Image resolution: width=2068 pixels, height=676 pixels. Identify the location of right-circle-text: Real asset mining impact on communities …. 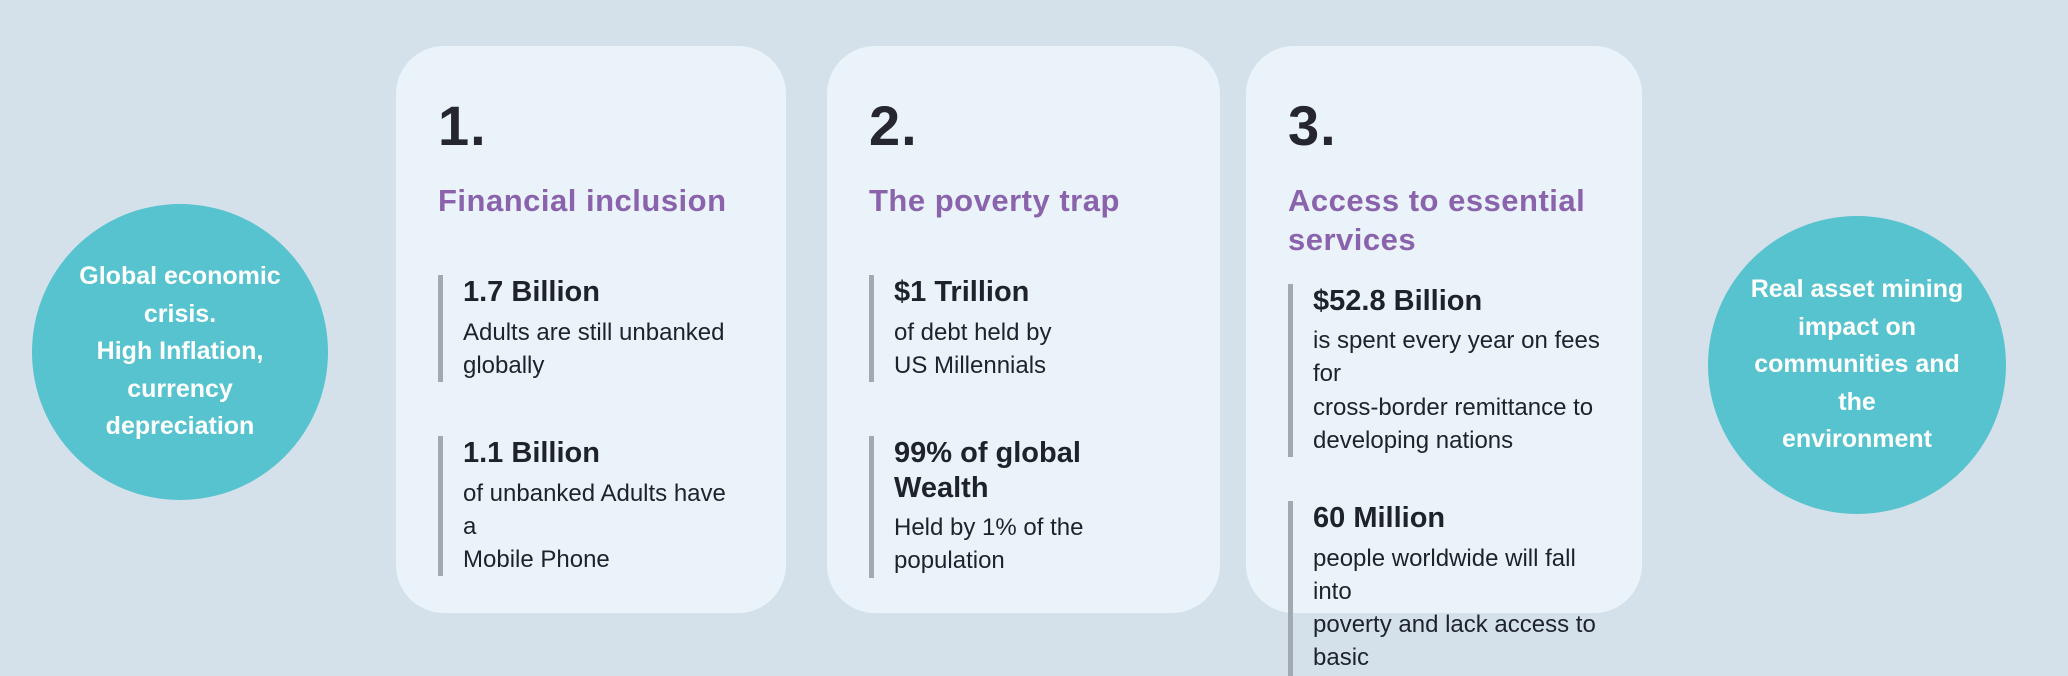
(1857, 364).